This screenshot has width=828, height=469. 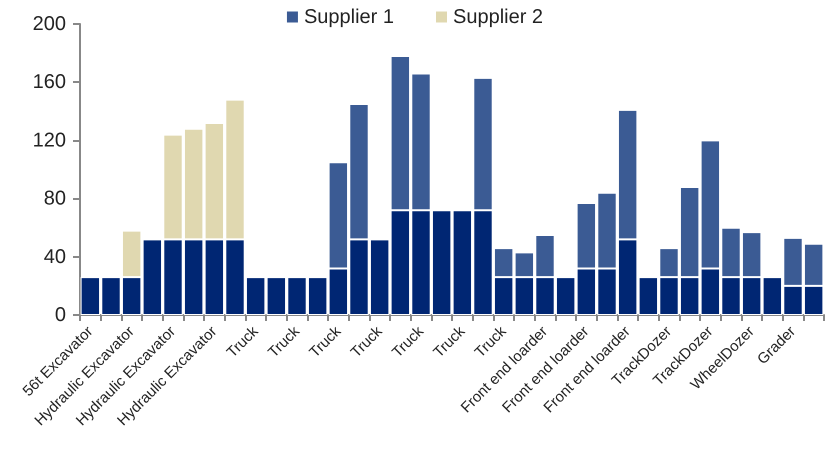 I want to click on y-tick-label: 80, so click(x=55, y=199).